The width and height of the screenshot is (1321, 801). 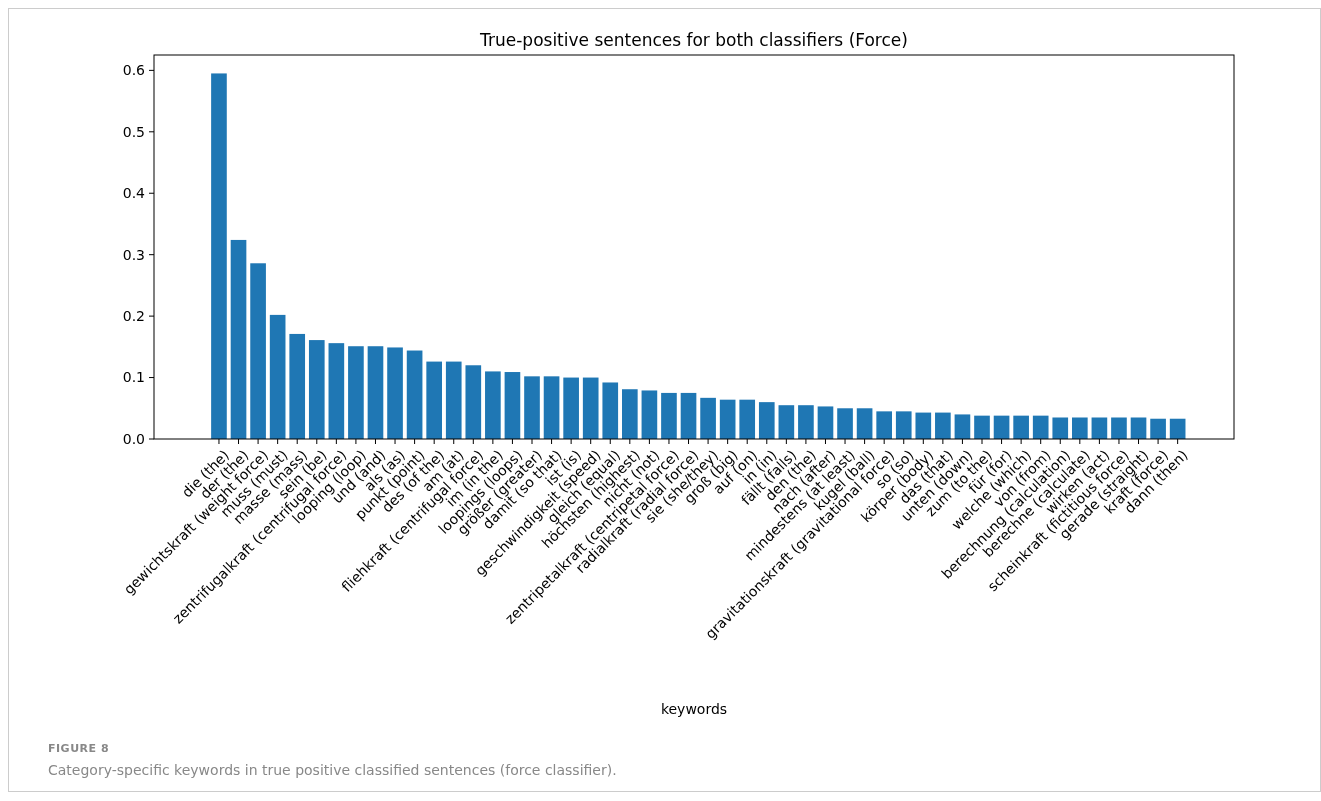 I want to click on caption: FIGURE 8, so click(x=79, y=748).